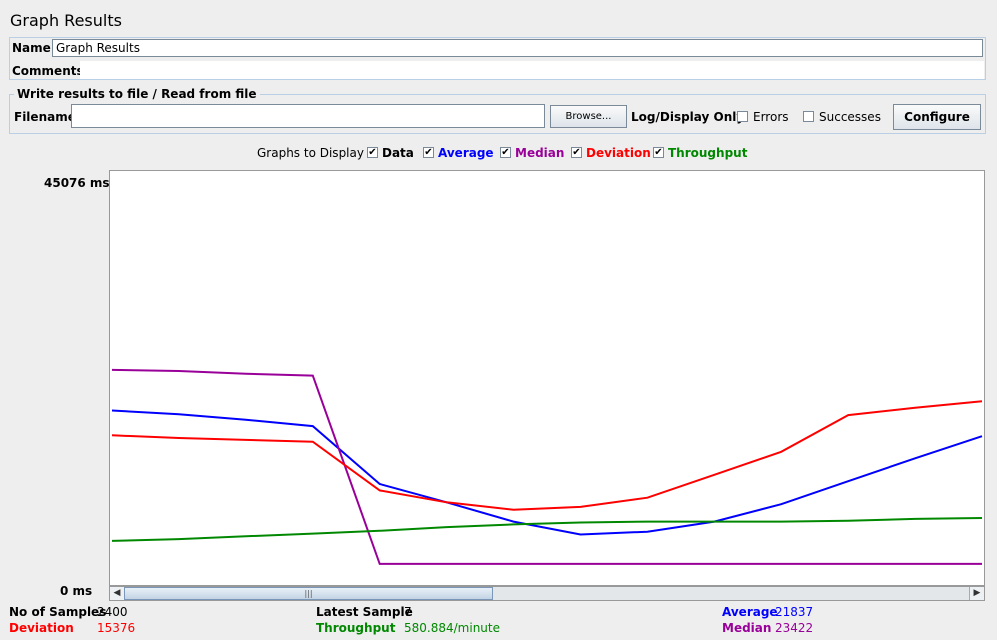 This screenshot has height=640, width=997. I want to click on graphs-to-display-label: Graphs to Display, so click(310, 153).